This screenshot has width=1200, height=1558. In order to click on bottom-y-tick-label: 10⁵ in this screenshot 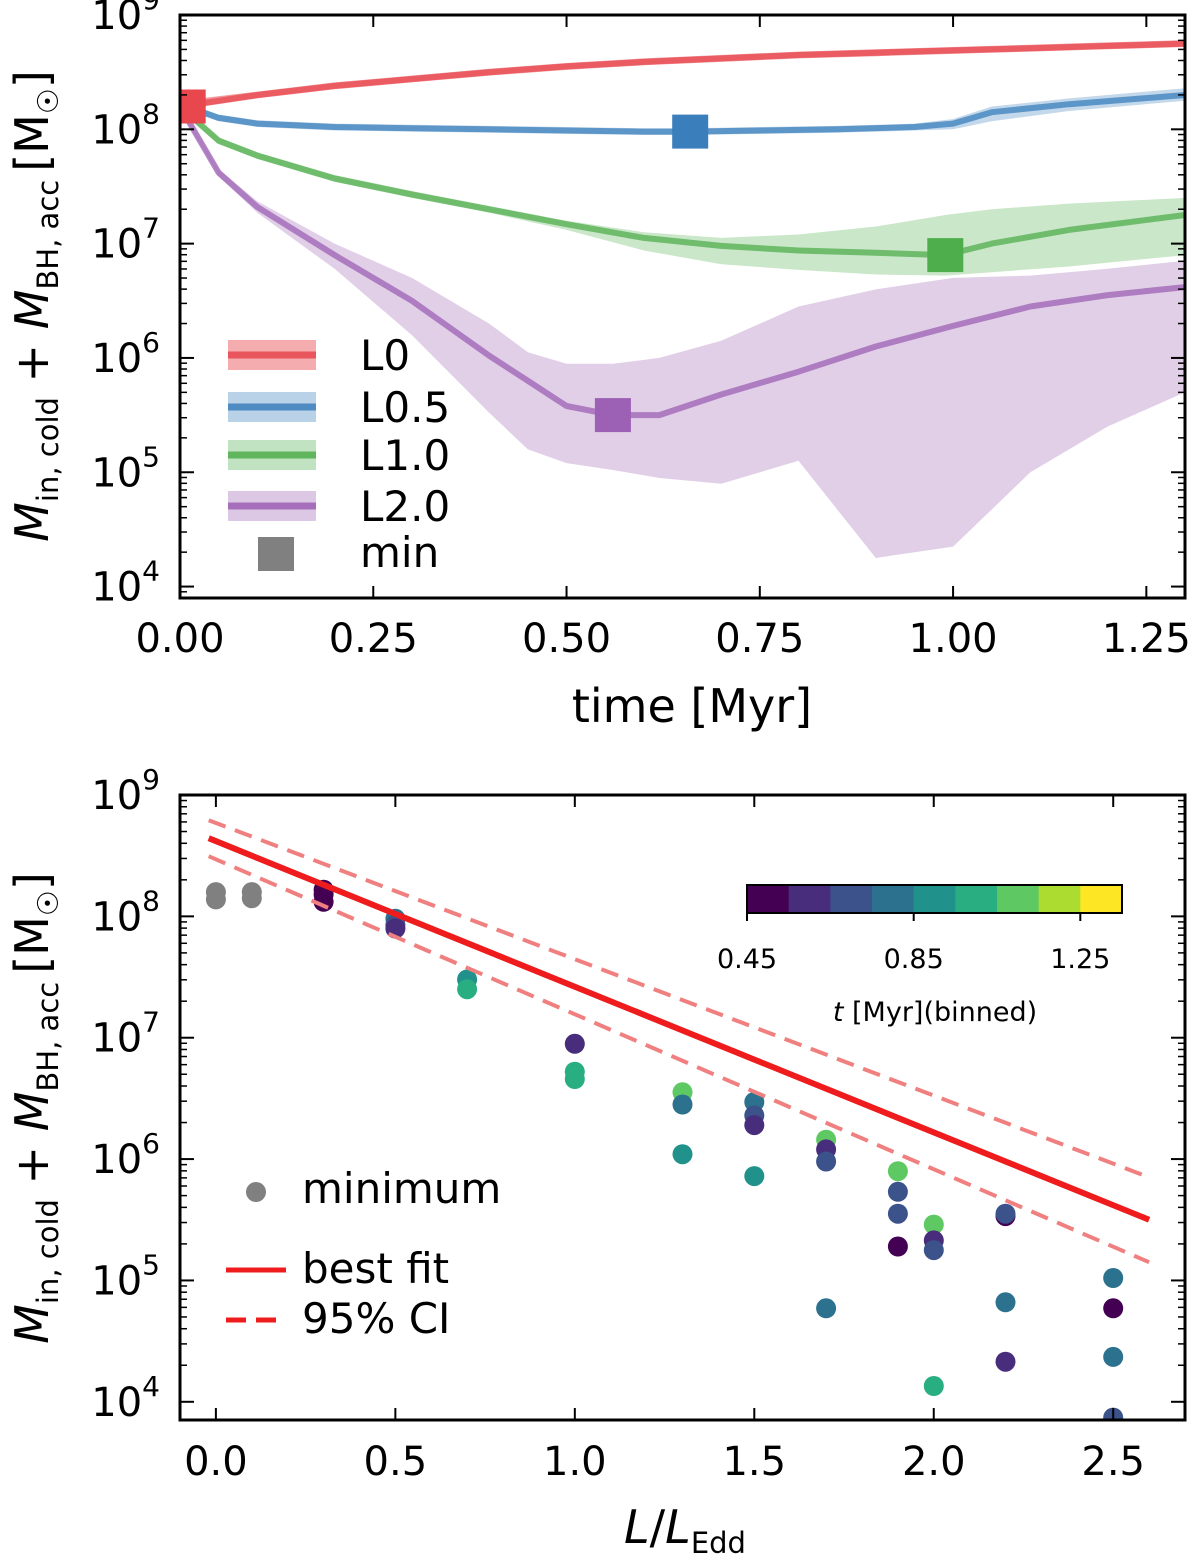, I will do `click(125, 1276)`.